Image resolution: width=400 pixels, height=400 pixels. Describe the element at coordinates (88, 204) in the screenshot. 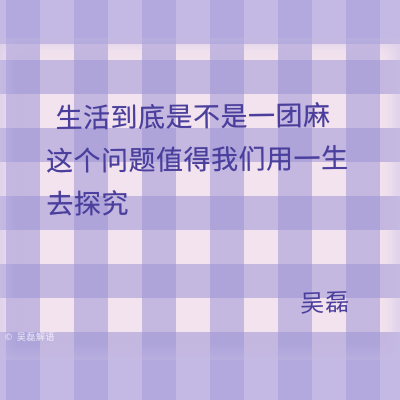

I see `quote-line-3: 去探究` at that location.